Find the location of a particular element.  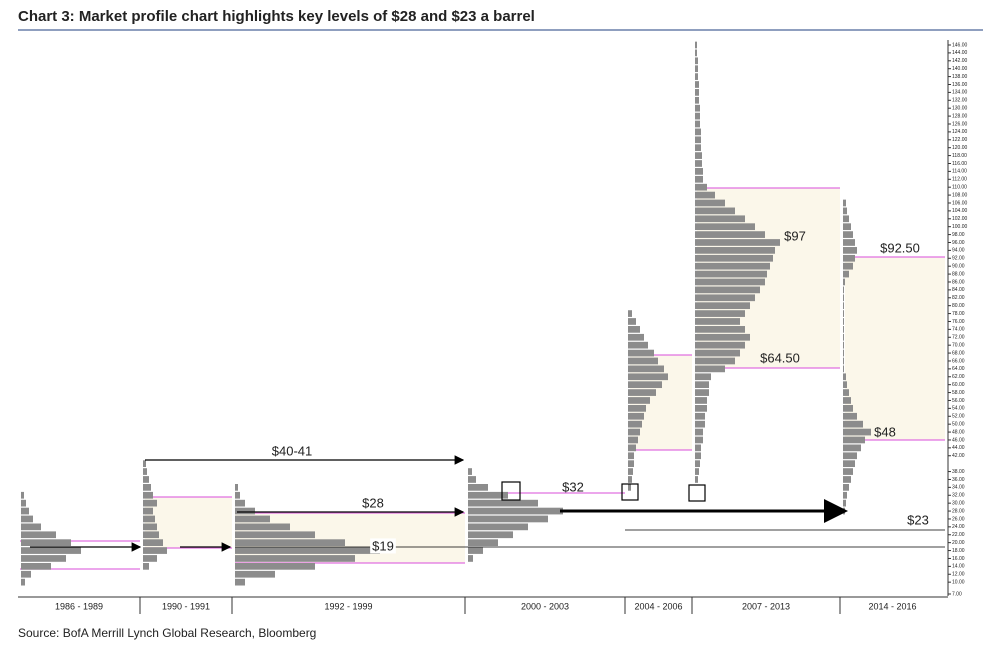

y-tick-label: 36.00 is located at coordinates (958, 480).